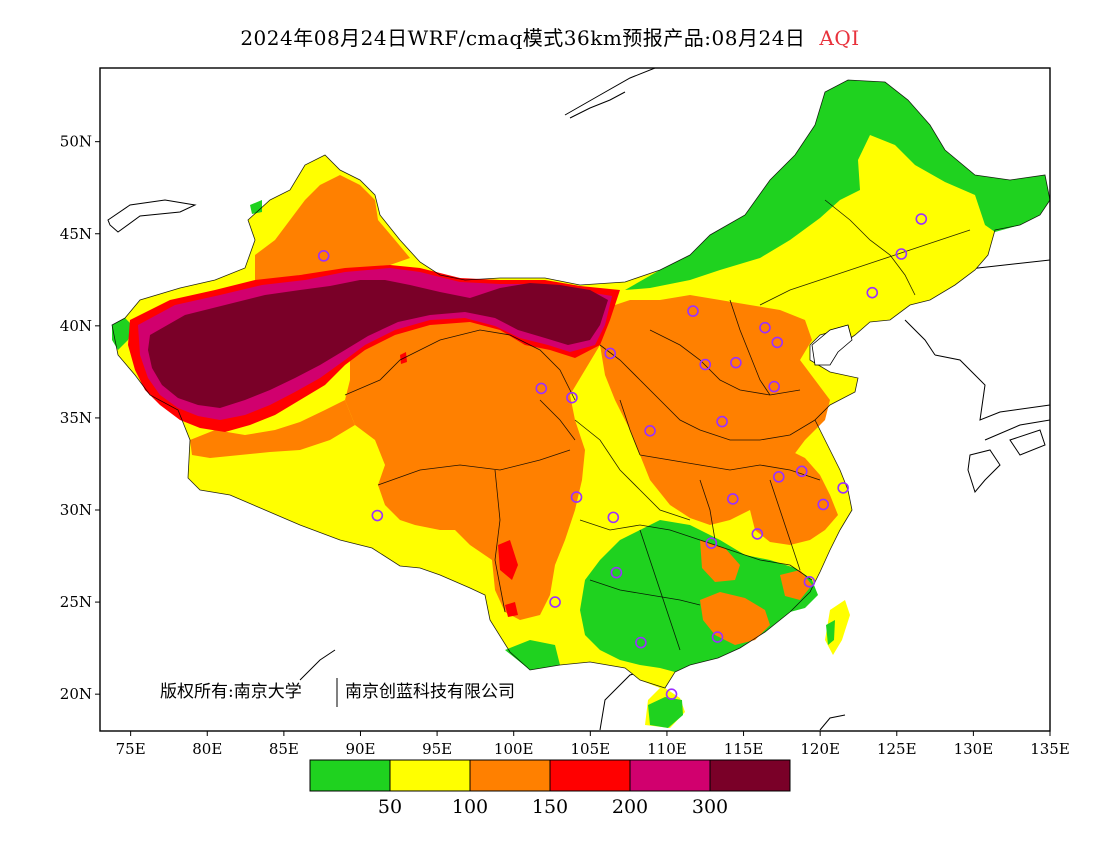 The height and width of the screenshot is (850, 1100). Describe the element at coordinates (839, 38) in the screenshot. I see `title-variable: AQI` at that location.